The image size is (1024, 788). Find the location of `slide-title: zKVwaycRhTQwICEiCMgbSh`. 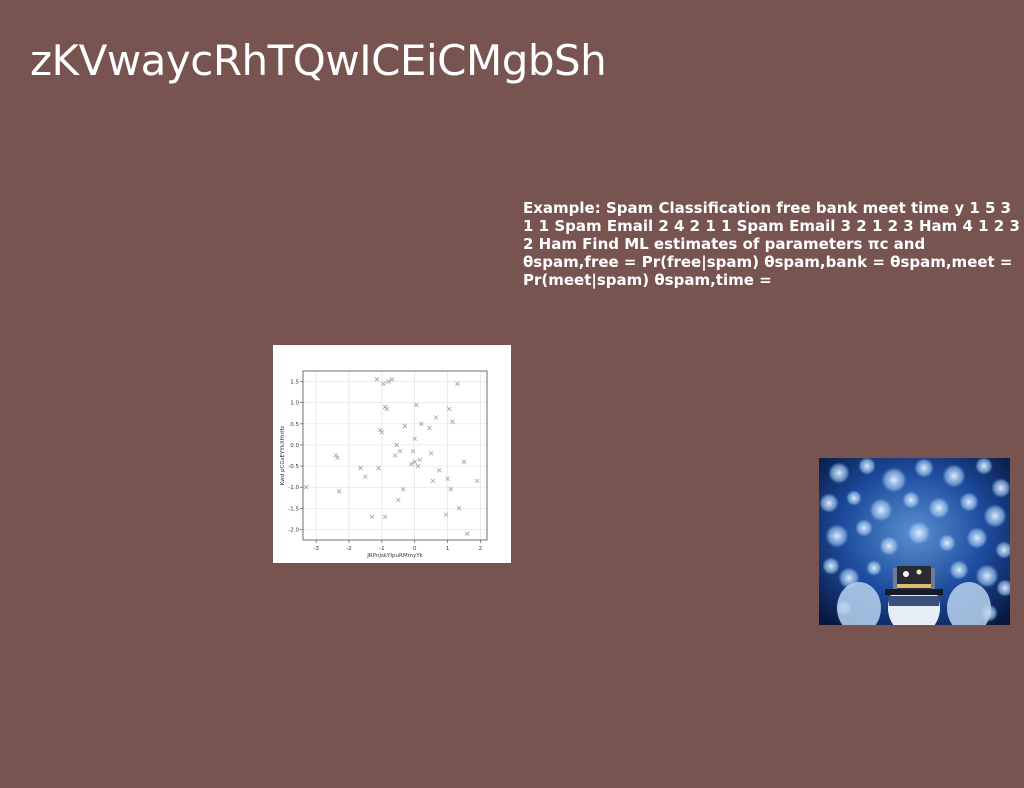

slide-title: zKVwaycRhTQwICEiCMgbSh is located at coordinates (318, 60).